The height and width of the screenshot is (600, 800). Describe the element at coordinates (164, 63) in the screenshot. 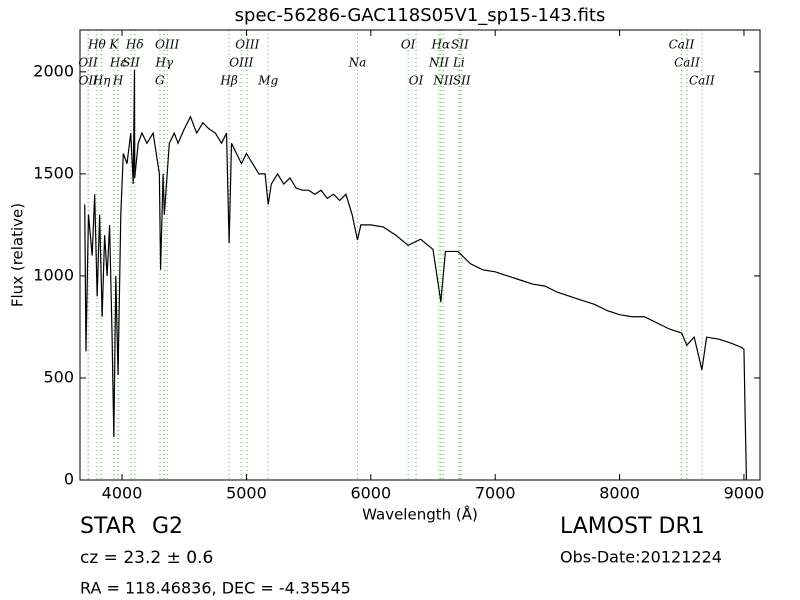

I see `spectral-line-label: Hγ` at that location.